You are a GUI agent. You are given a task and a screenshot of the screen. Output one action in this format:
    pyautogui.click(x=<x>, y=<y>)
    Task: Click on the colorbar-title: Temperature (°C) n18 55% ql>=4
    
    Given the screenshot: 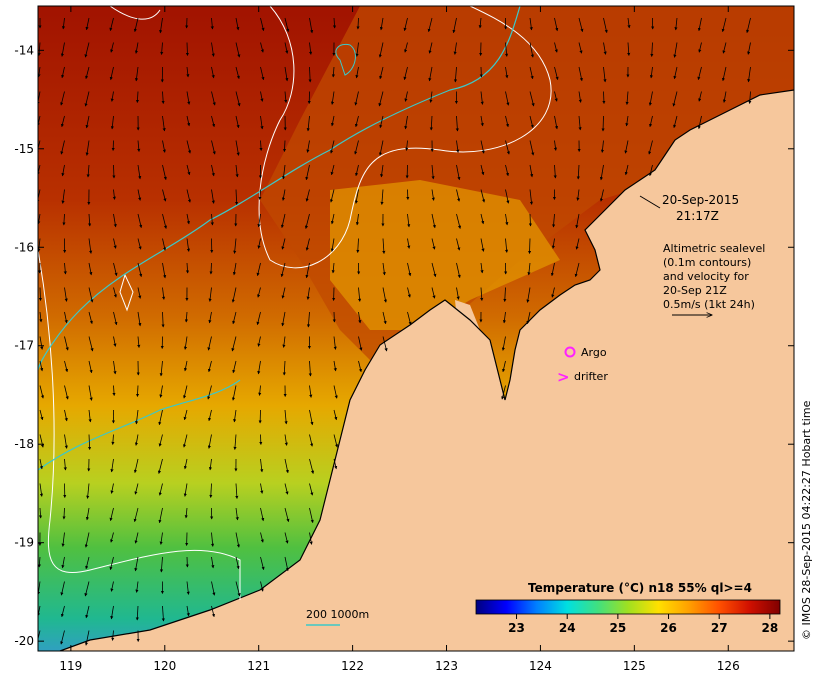 What is the action you would take?
    pyautogui.click(x=640, y=588)
    